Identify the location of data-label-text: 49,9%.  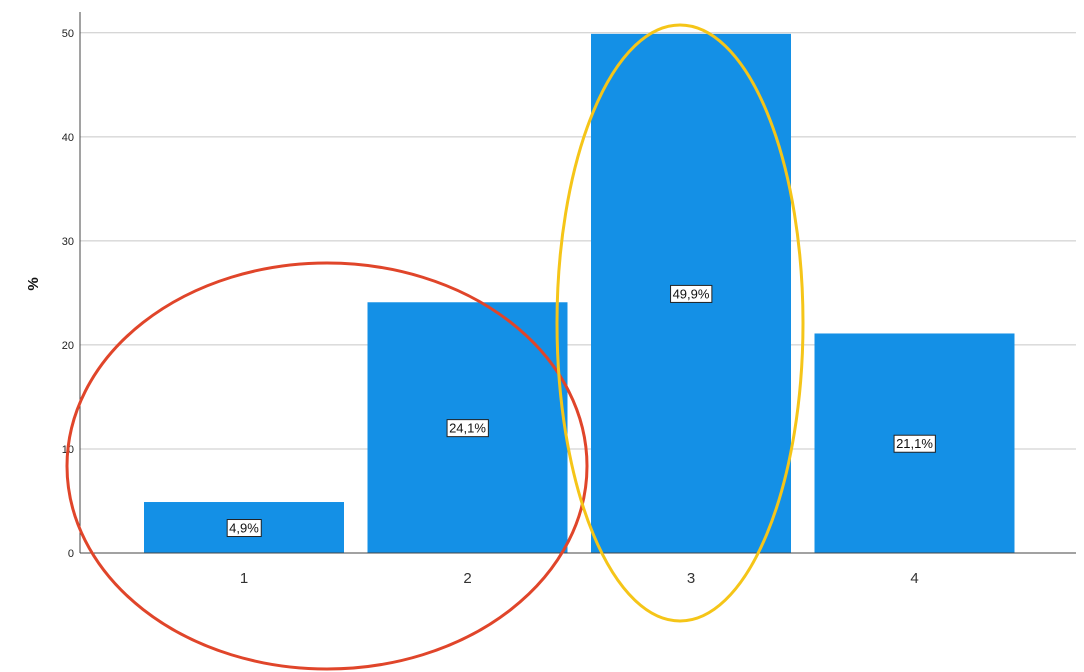
(691, 293).